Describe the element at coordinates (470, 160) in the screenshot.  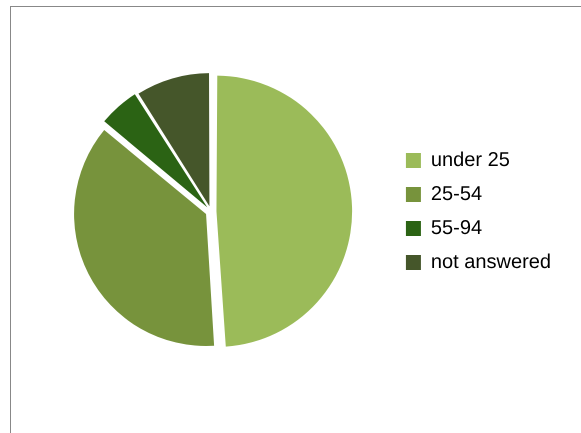
I see `legend-label: under 25` at that location.